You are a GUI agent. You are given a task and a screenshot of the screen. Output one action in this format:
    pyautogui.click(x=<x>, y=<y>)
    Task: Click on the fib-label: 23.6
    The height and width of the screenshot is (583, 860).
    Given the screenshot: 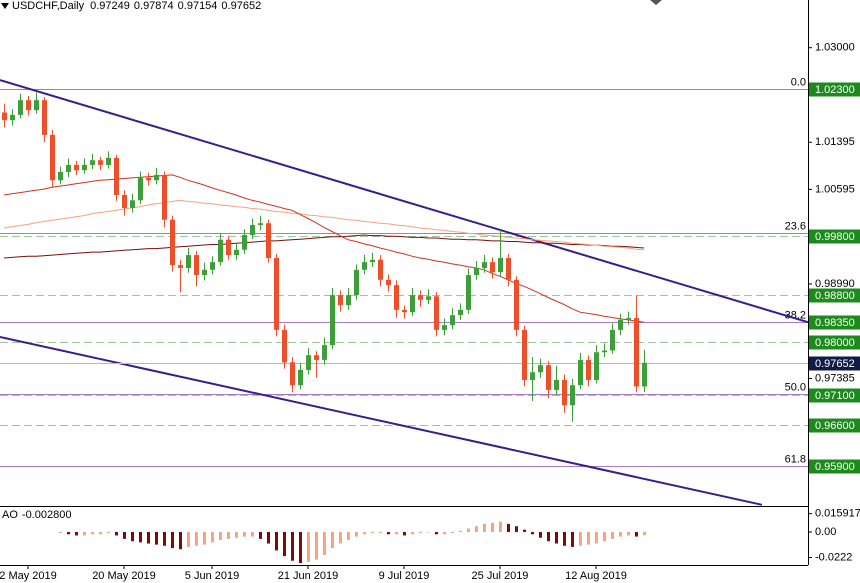 What is the action you would take?
    pyautogui.click(x=795, y=226)
    